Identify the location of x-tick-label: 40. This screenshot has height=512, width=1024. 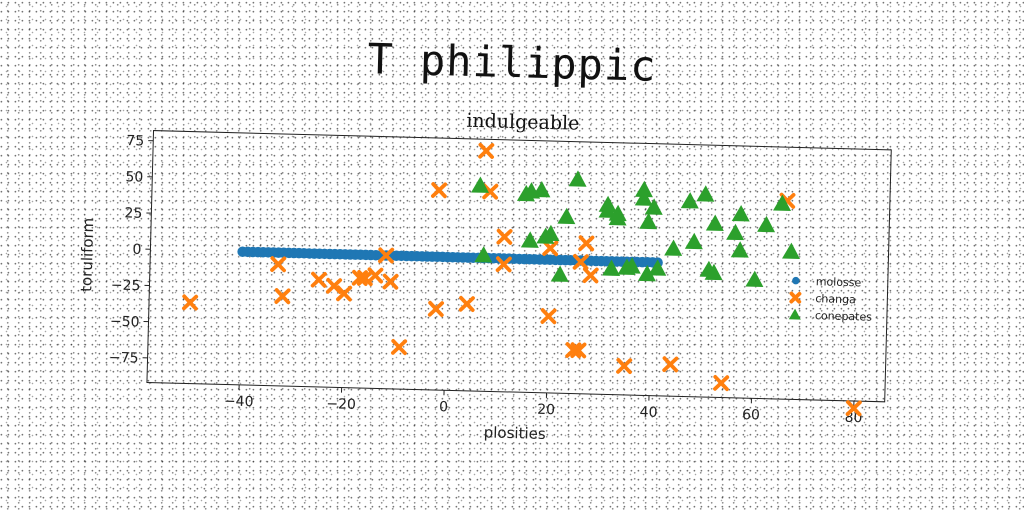
(648, 412).